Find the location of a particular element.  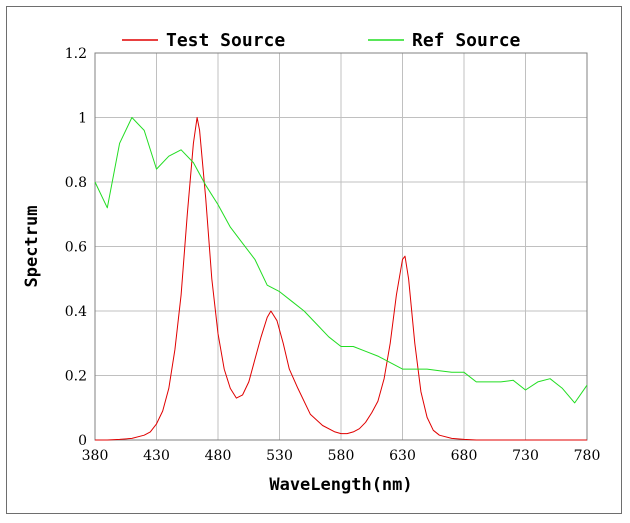

y-tick-labels: 0 0.2 0.4 0.6 0.8 1 1.2 is located at coordinates (76, 247).